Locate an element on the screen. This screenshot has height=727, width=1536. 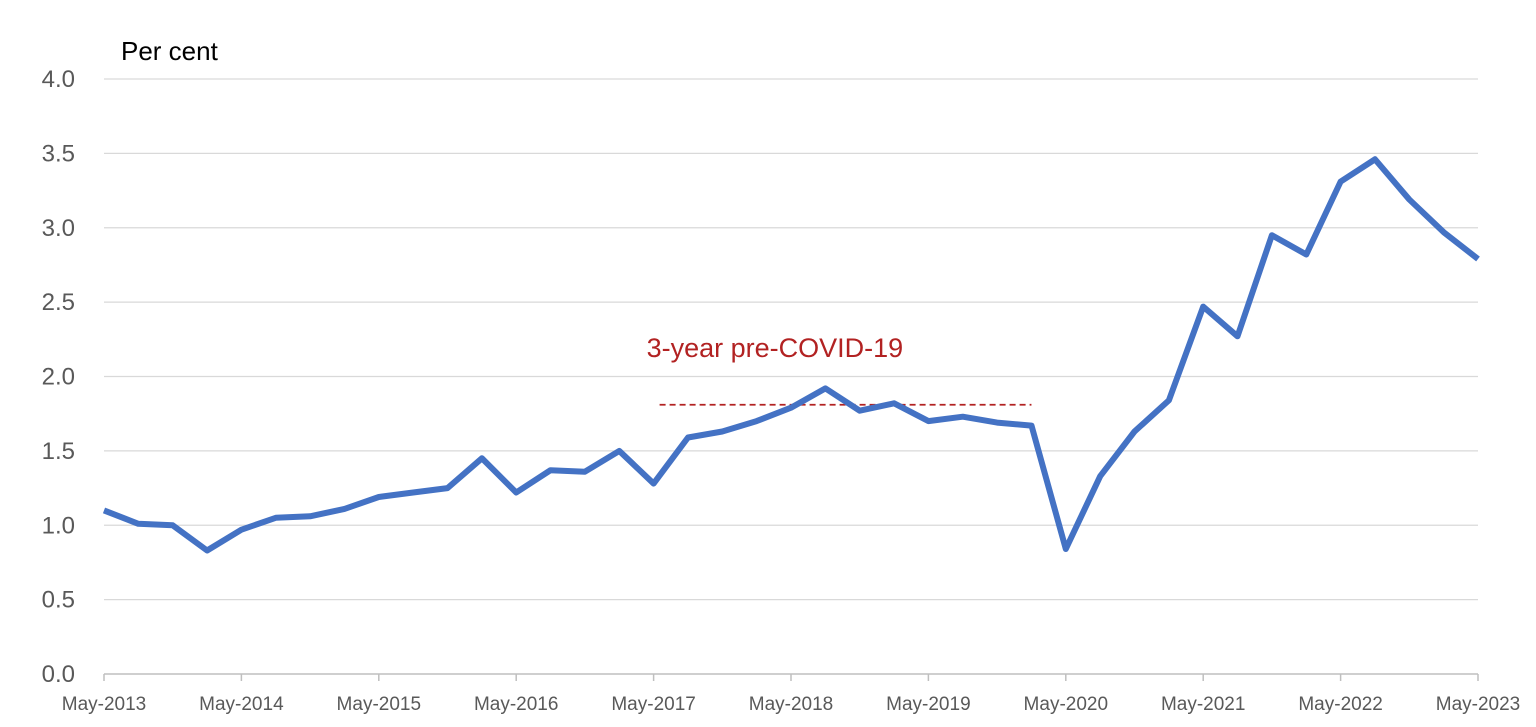
y-tick-label: 0.5 is located at coordinates (58, 600).